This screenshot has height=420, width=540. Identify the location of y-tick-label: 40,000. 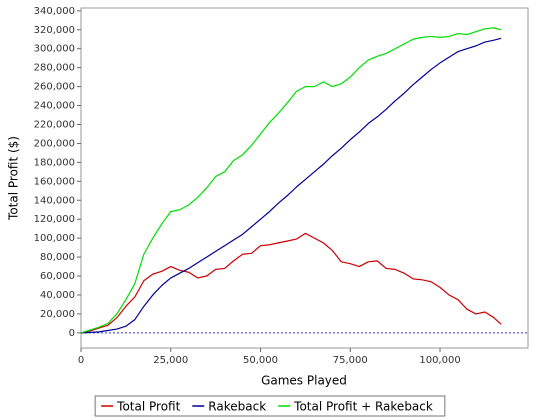
(57, 295).